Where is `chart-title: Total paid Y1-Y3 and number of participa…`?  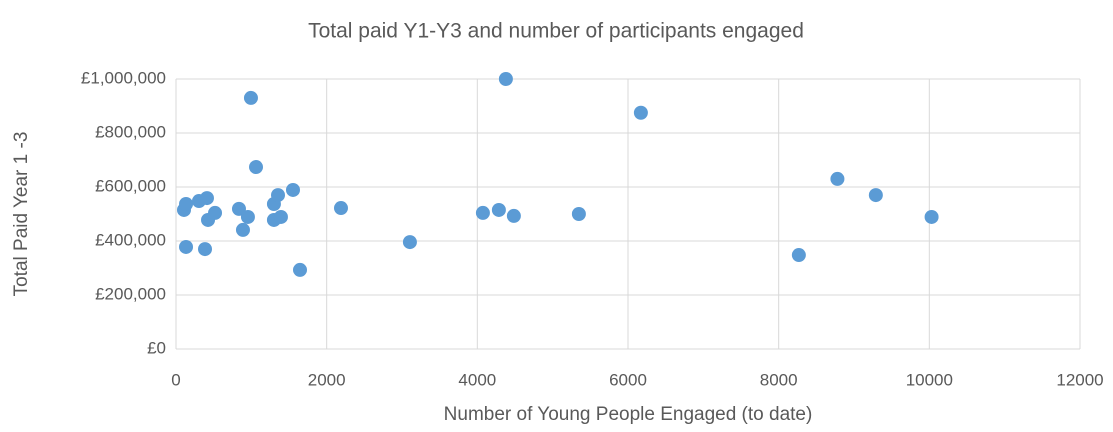
chart-title: Total paid Y1-Y3 and number of participa… is located at coordinates (556, 31).